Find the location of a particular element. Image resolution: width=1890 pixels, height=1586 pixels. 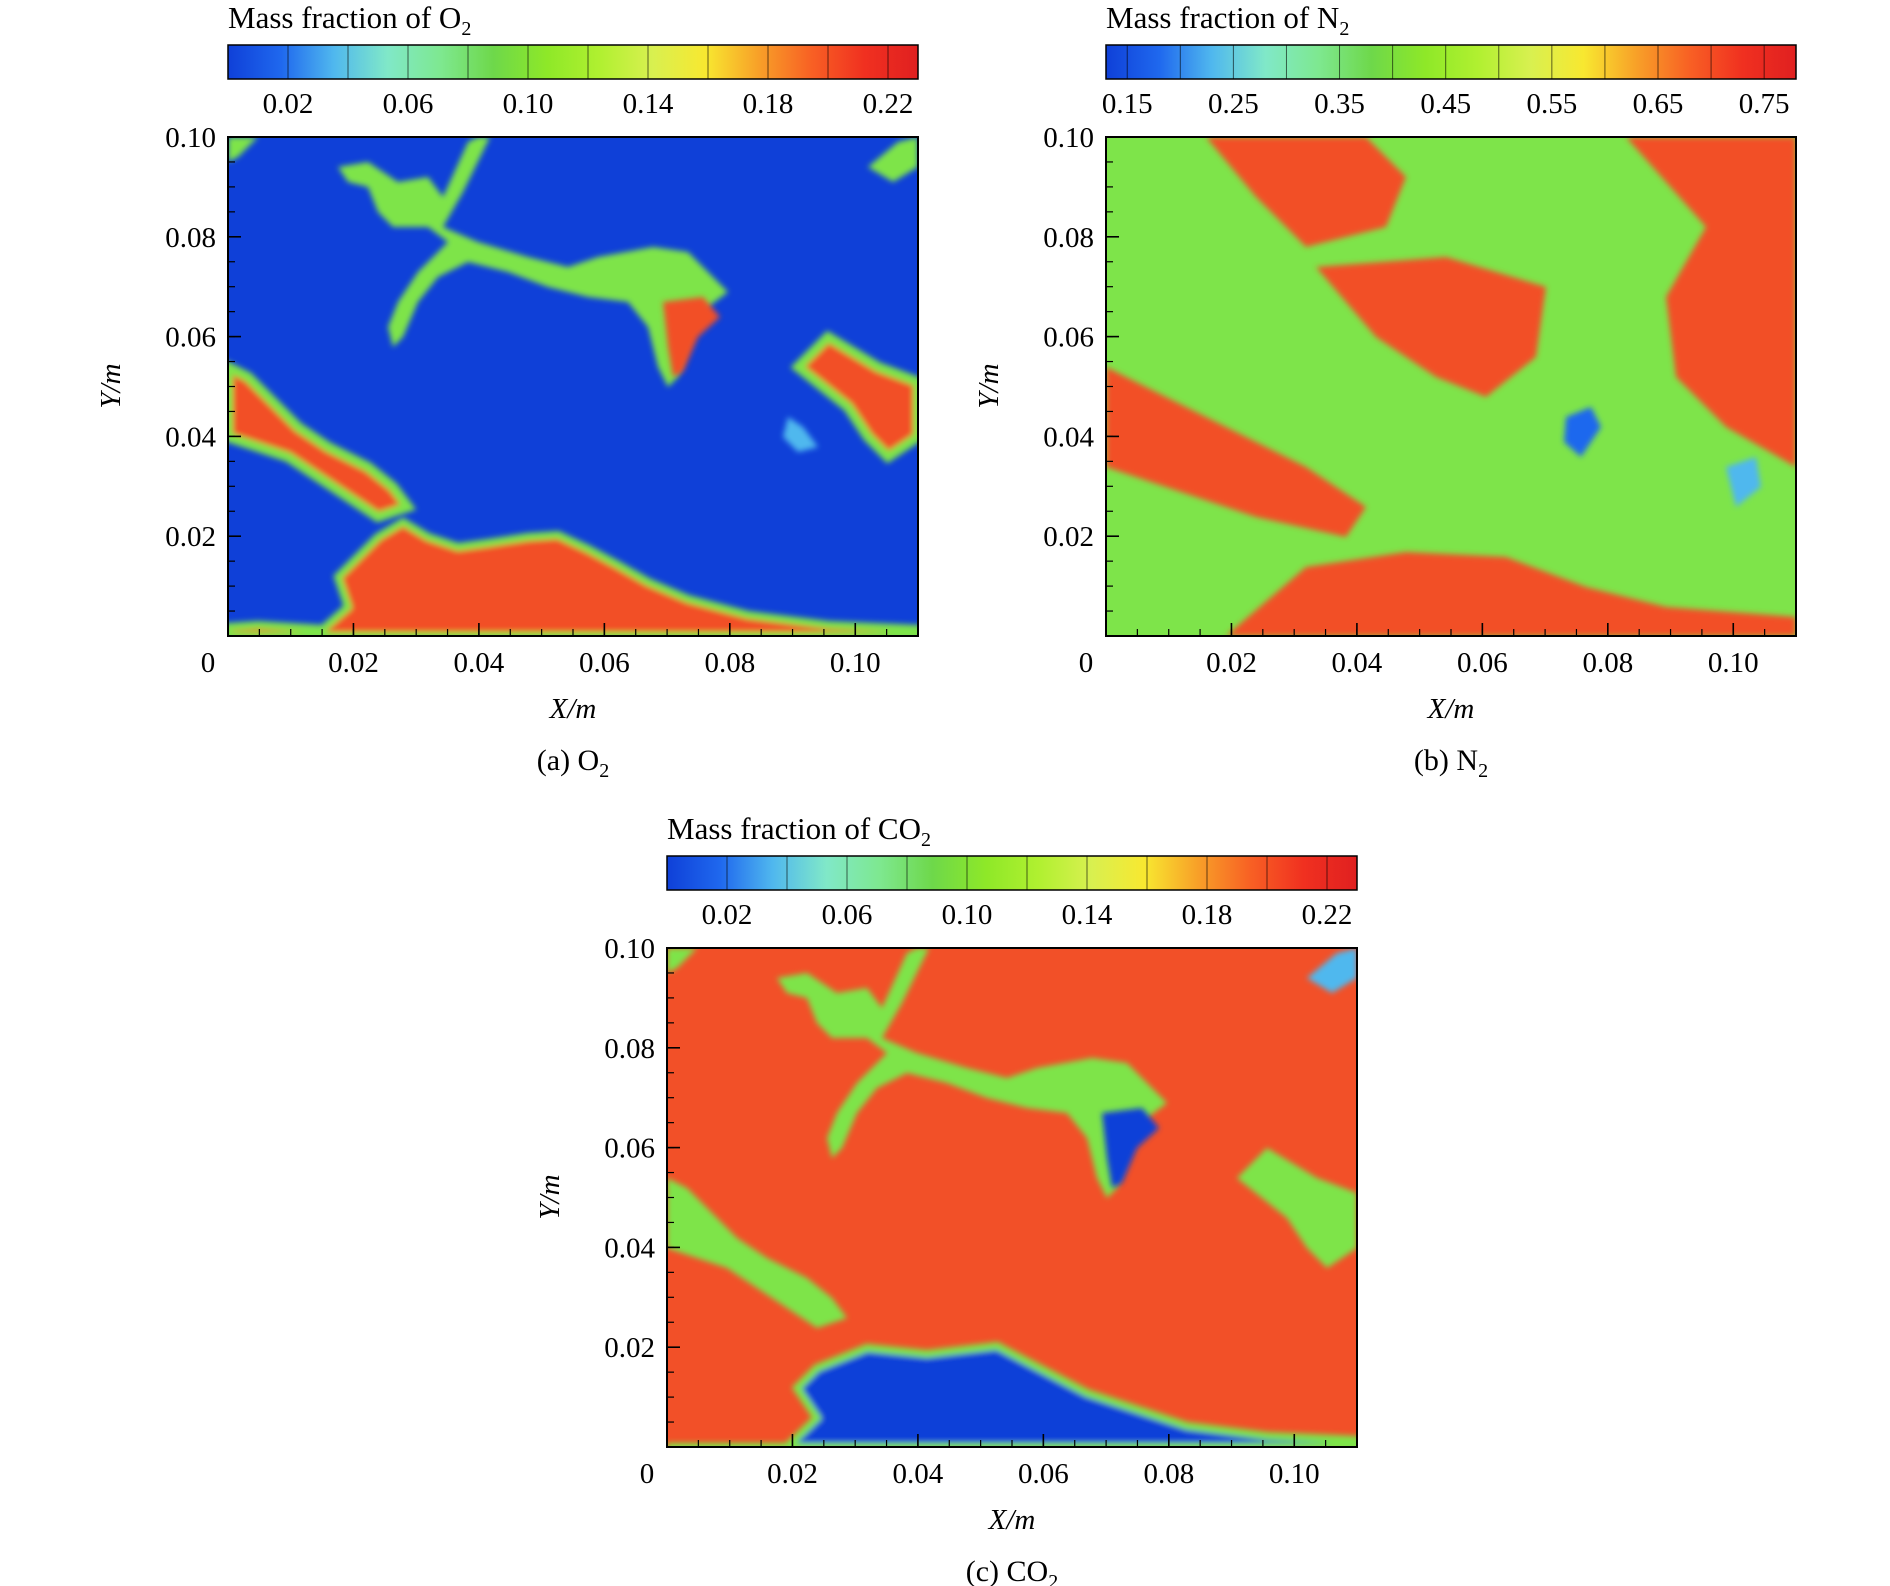

colorbar-tick-label: 0.25 is located at coordinates (1233, 104).